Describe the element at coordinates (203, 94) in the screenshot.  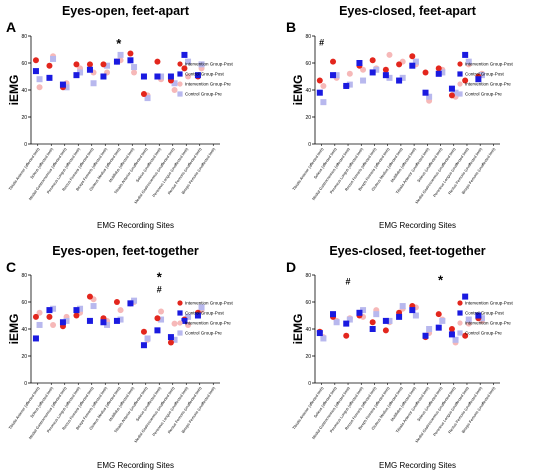
I see `legend-label: Control Group-Pre` at that location.